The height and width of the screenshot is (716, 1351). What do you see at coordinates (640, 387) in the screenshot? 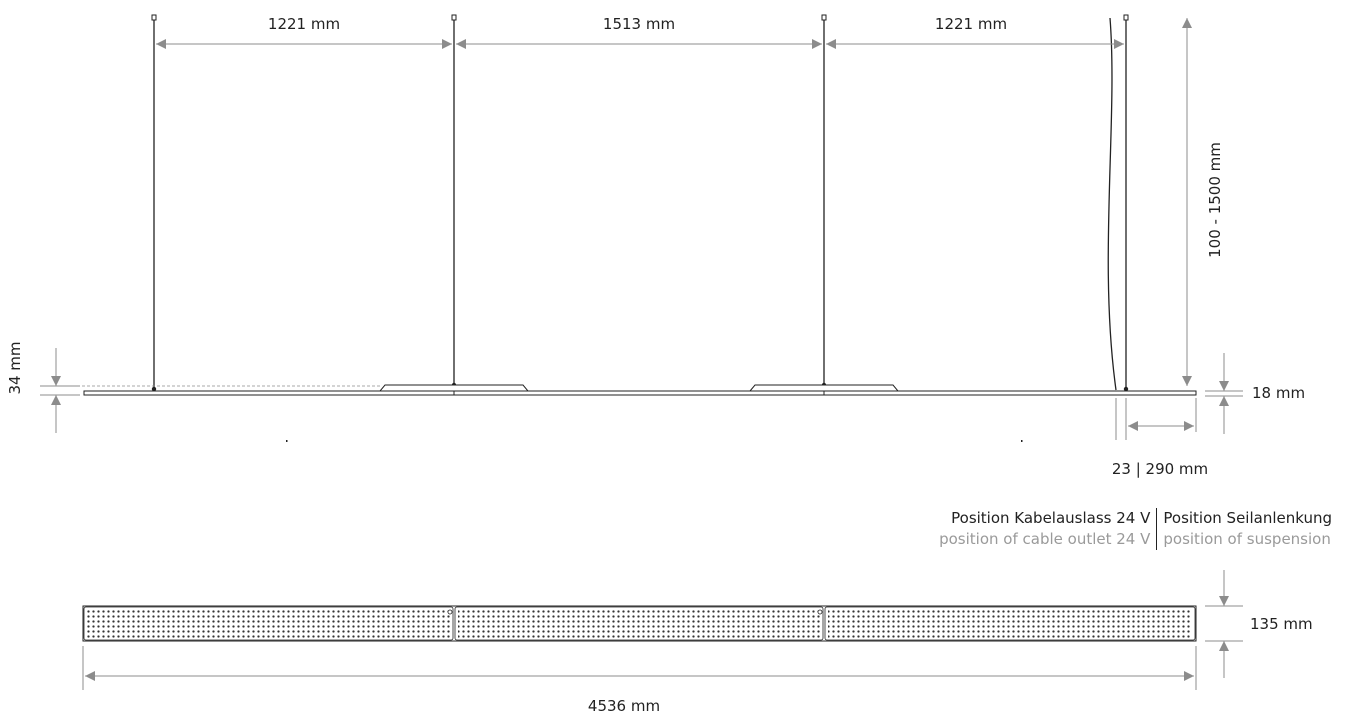
I see `wire-bottom-clamps` at bounding box center [640, 387].